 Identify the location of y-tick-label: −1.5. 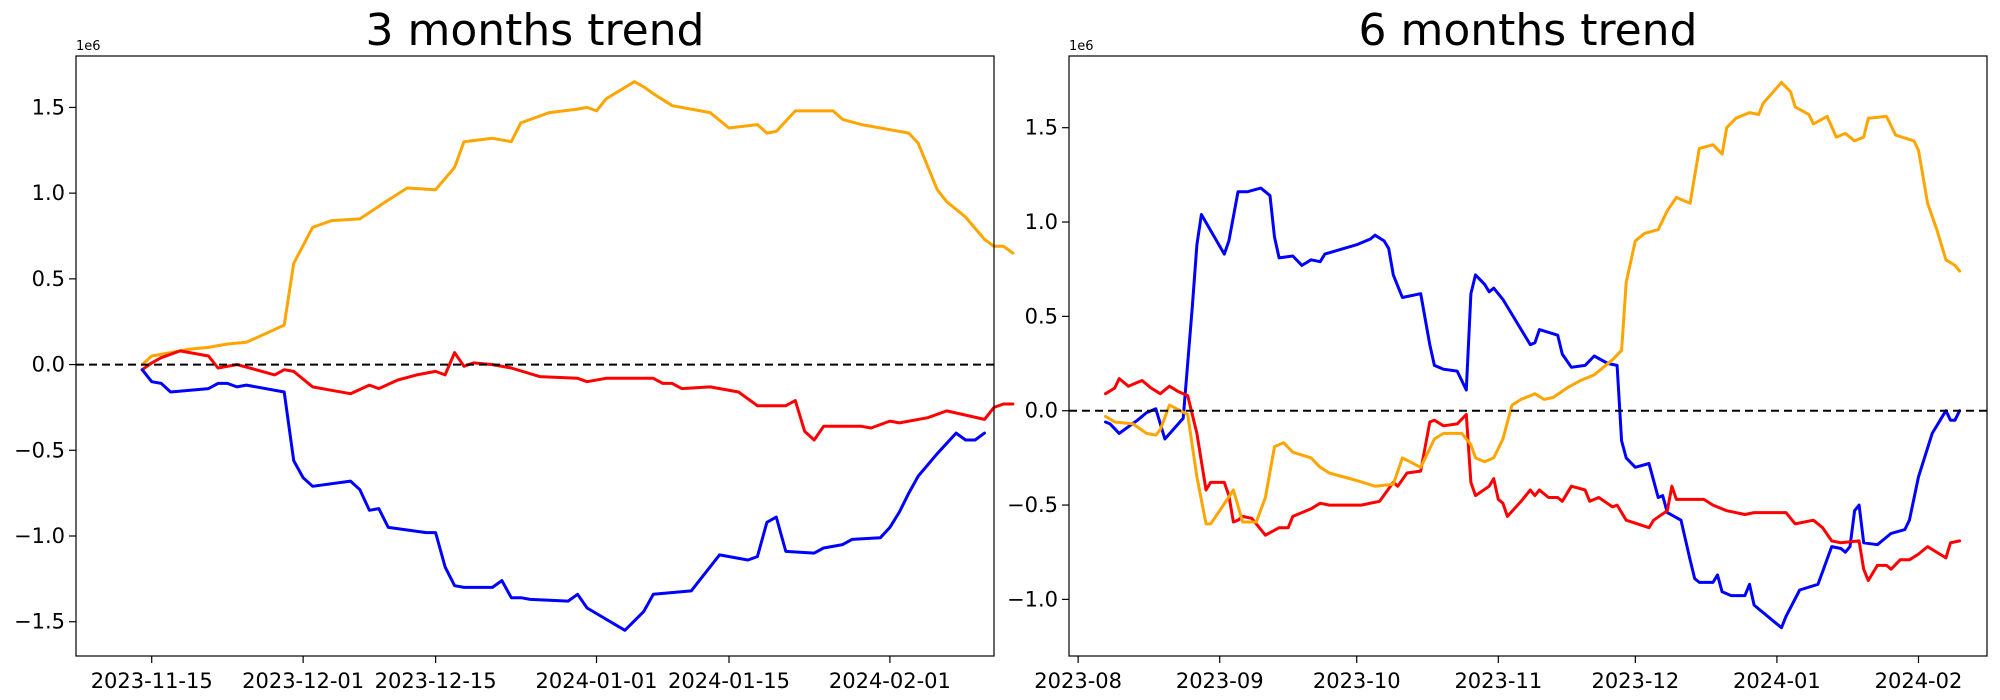
(39, 622).